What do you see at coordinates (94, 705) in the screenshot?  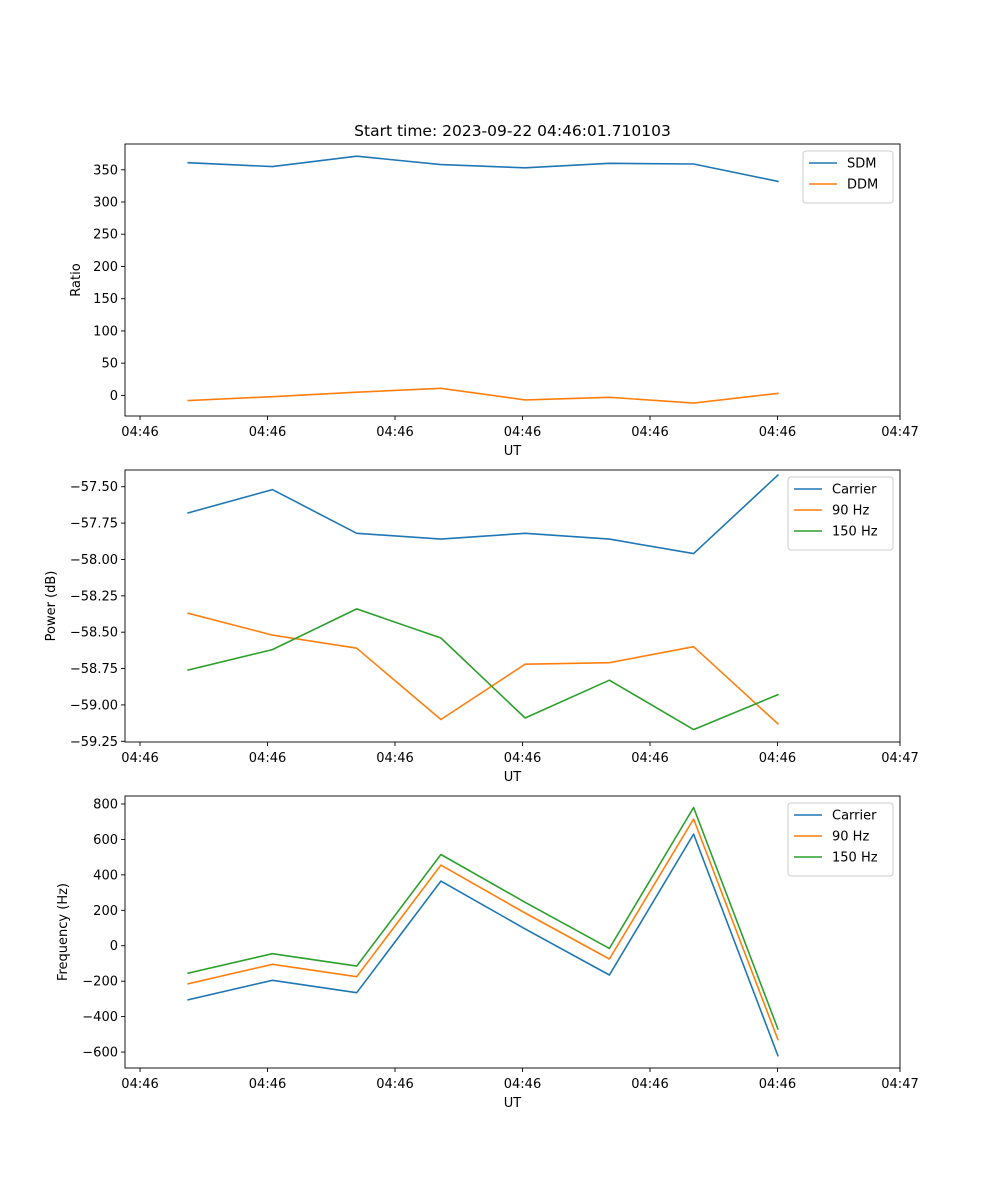 I see `y-tick-label: −59.00` at bounding box center [94, 705].